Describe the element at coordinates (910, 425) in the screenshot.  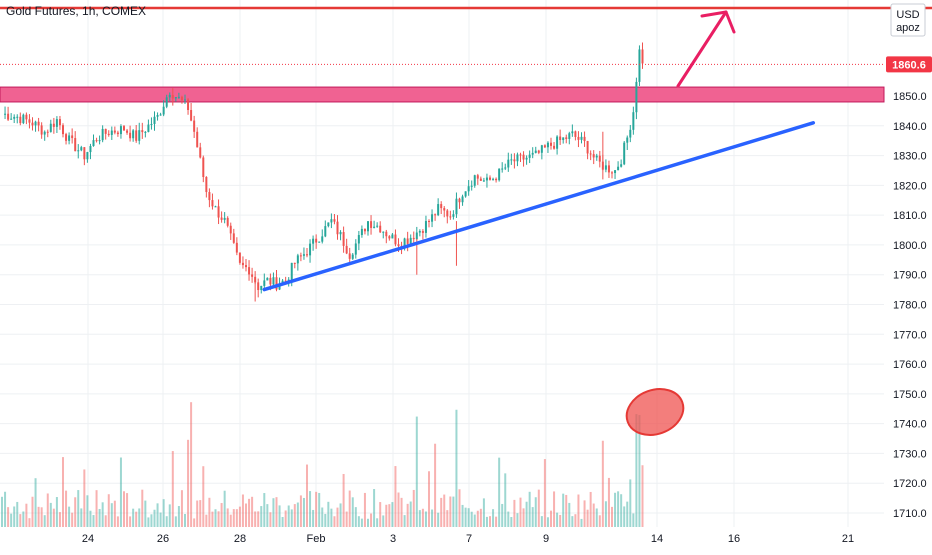
I see `y-tick-label: 1740.0` at that location.